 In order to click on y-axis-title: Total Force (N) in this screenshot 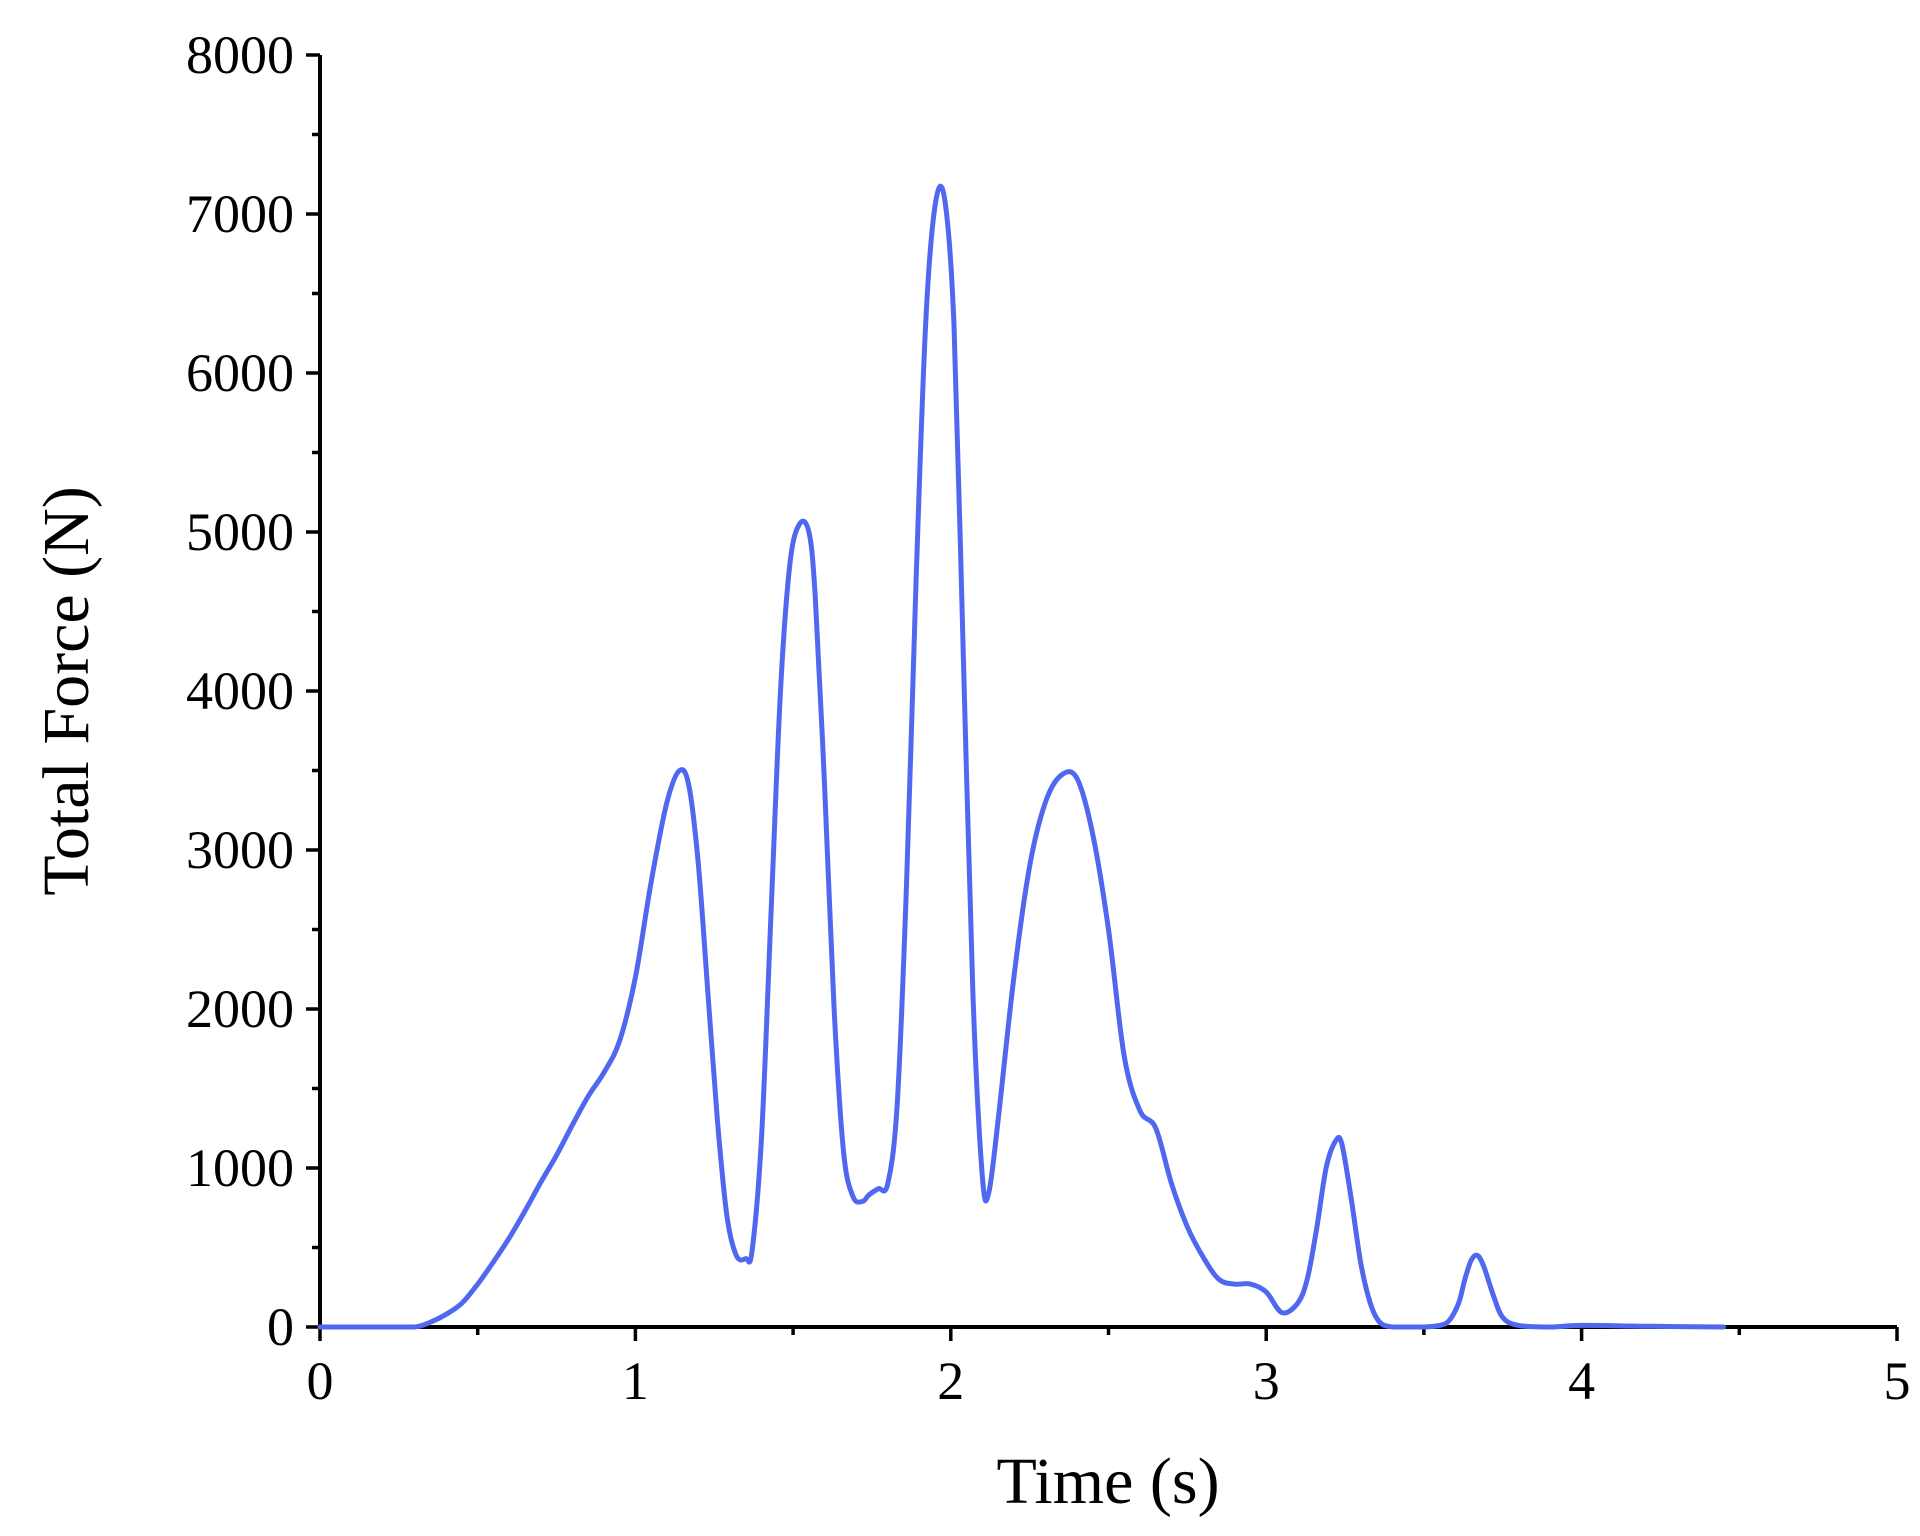, I will do `click(66, 691)`.